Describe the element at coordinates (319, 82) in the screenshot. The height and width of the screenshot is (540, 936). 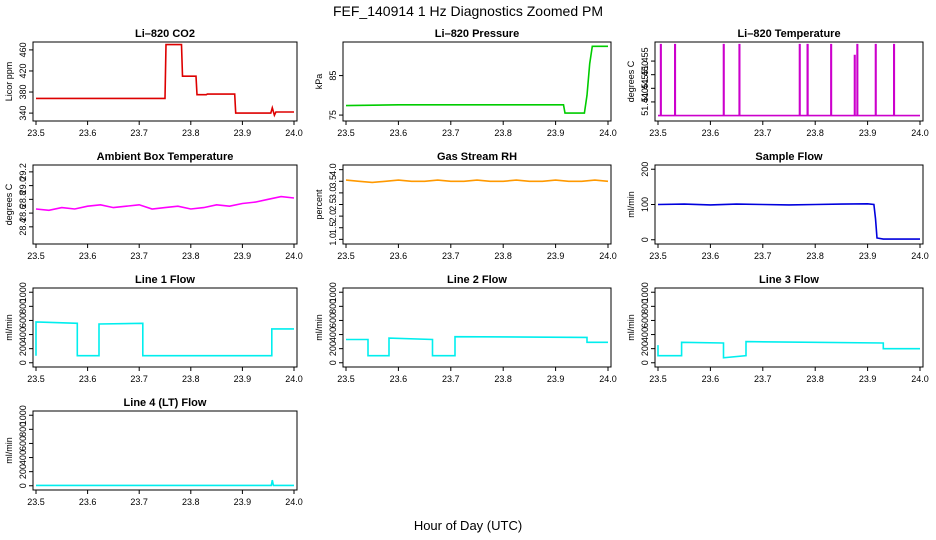
I see `y-axis-label: kPa` at that location.